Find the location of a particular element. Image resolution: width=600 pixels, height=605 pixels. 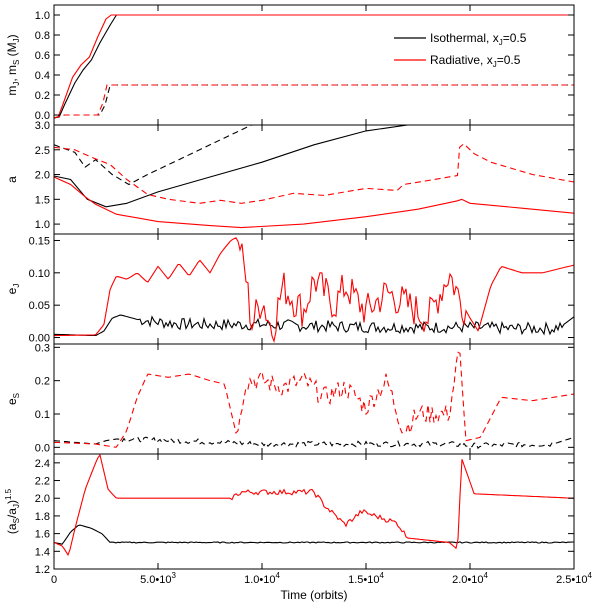

y-tick-label: 0.15 is located at coordinates (39, 241).